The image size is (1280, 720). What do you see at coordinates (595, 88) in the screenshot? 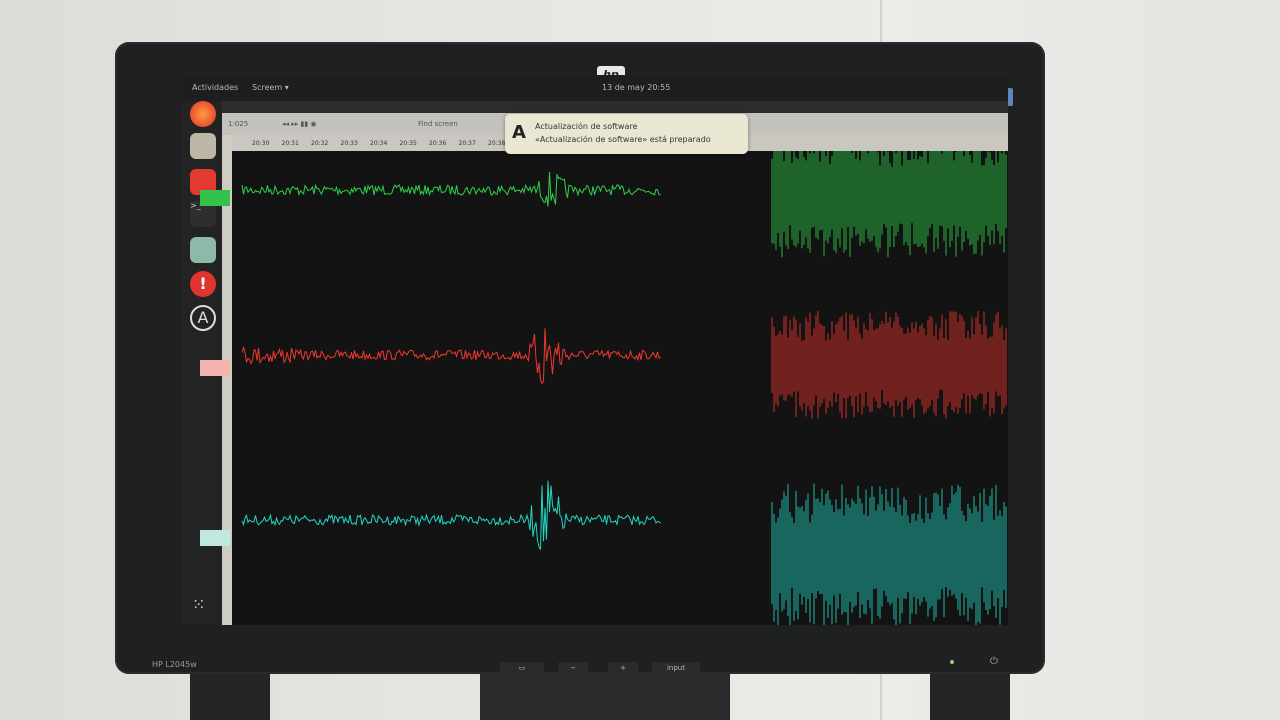
I see `top-bar: Actividades Screem ▾ 13 de may 20:55` at bounding box center [595, 88].